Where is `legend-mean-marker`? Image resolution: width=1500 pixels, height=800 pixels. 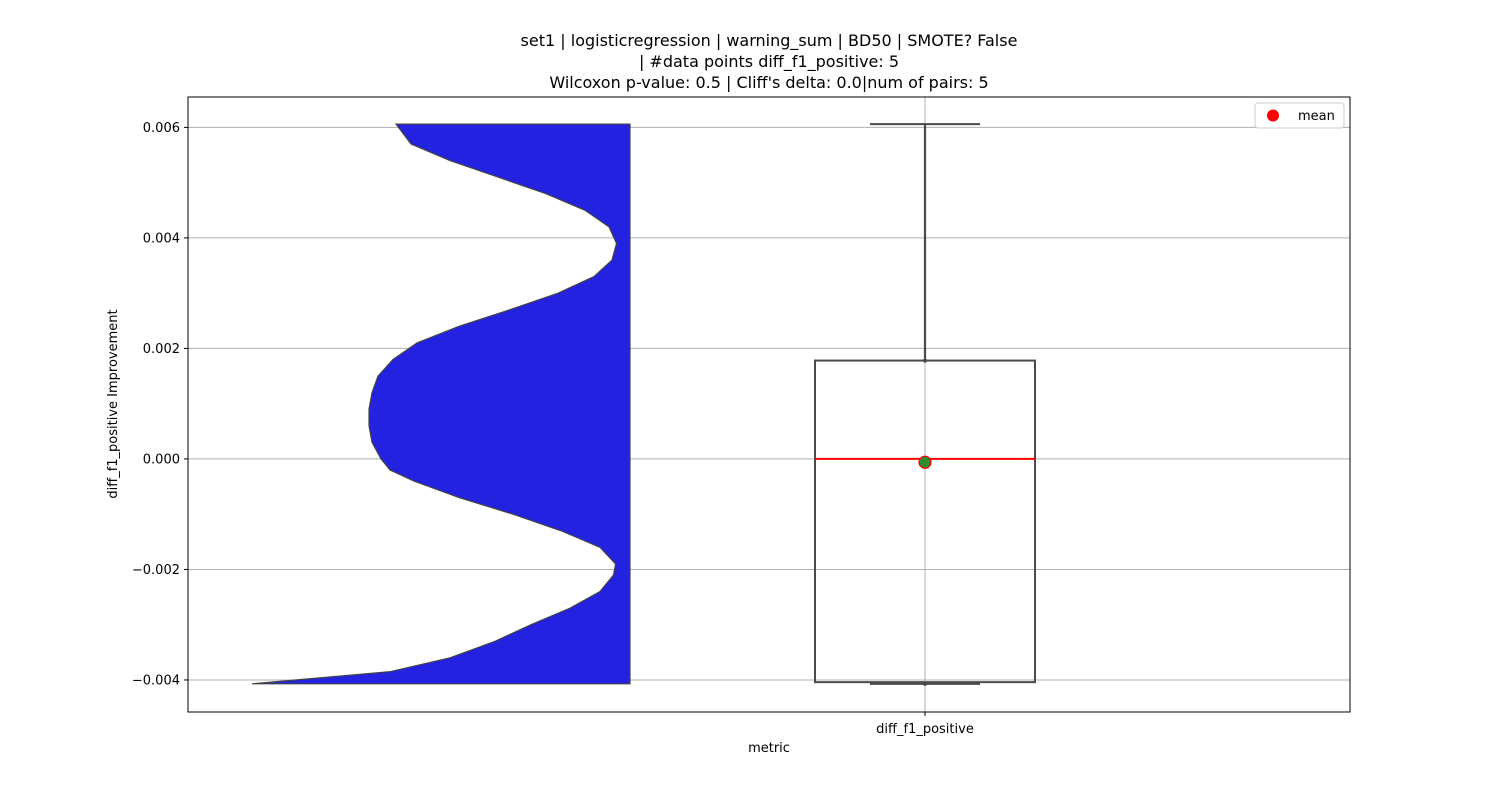
legend-mean-marker is located at coordinates (1273, 115).